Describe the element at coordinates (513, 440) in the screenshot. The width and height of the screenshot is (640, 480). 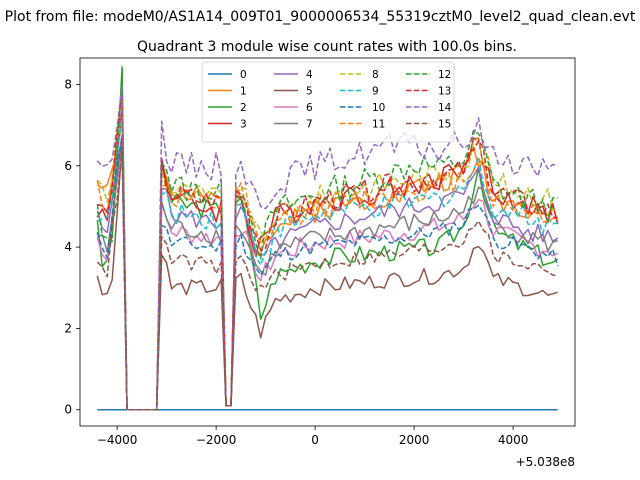
I see `x-tick-label: 4000` at that location.